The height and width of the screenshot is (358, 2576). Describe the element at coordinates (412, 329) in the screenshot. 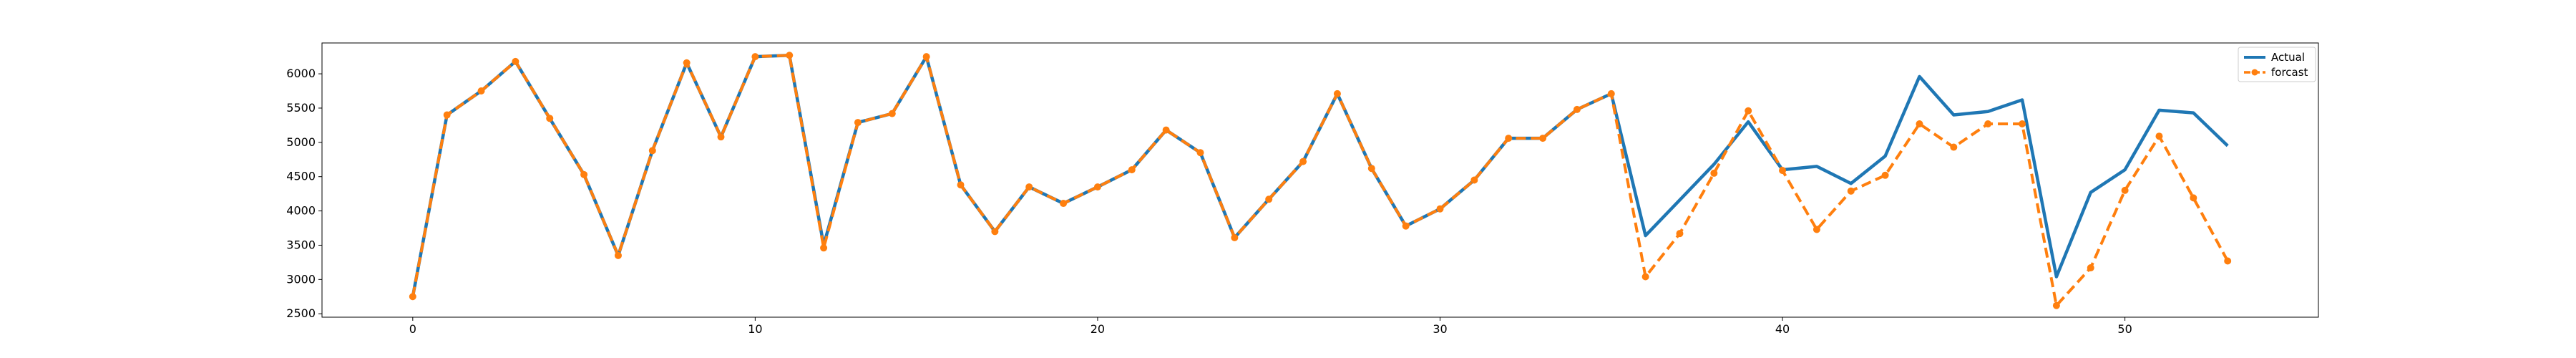

I see `x-tick-label: 0` at that location.